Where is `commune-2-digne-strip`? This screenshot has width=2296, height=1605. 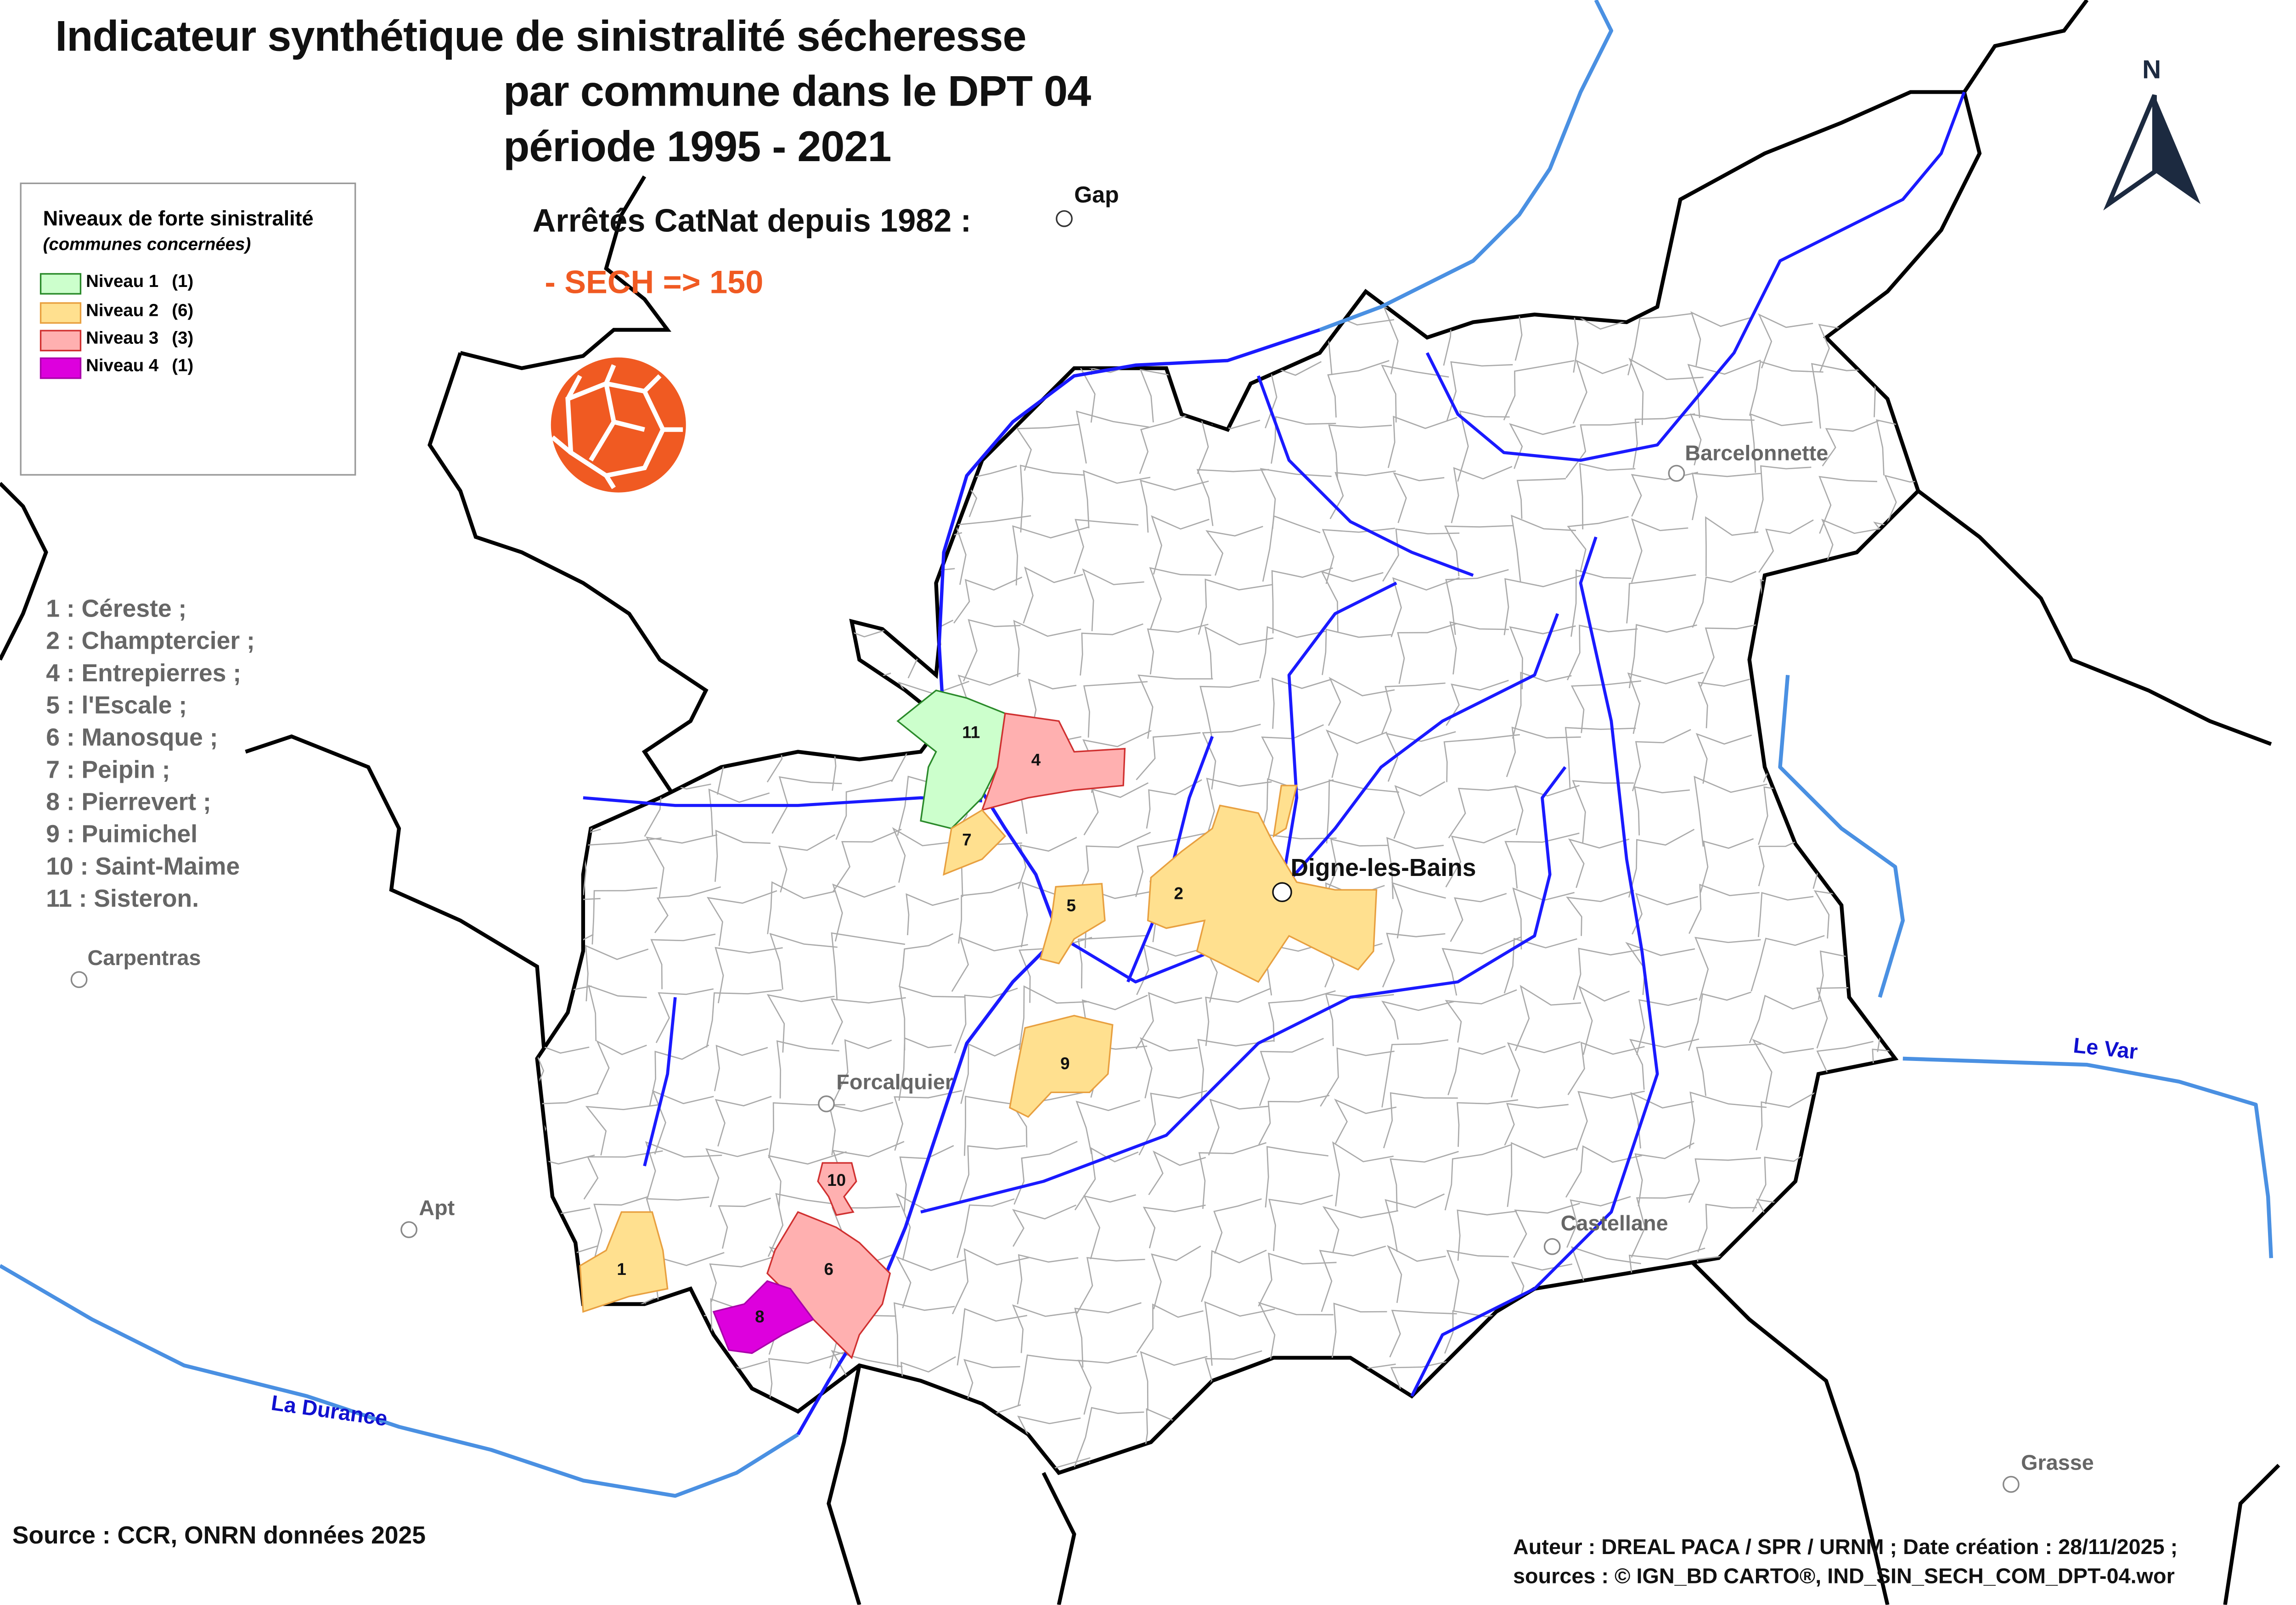 commune-2-digne-strip is located at coordinates (1285, 811).